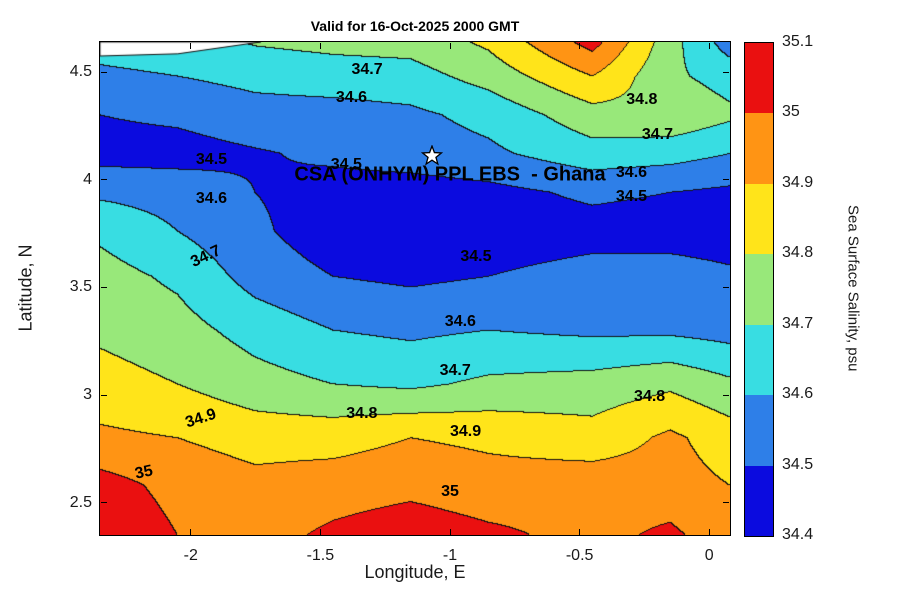 The image size is (900, 600). I want to click on x-axis-label: Longitude, E, so click(415, 572).